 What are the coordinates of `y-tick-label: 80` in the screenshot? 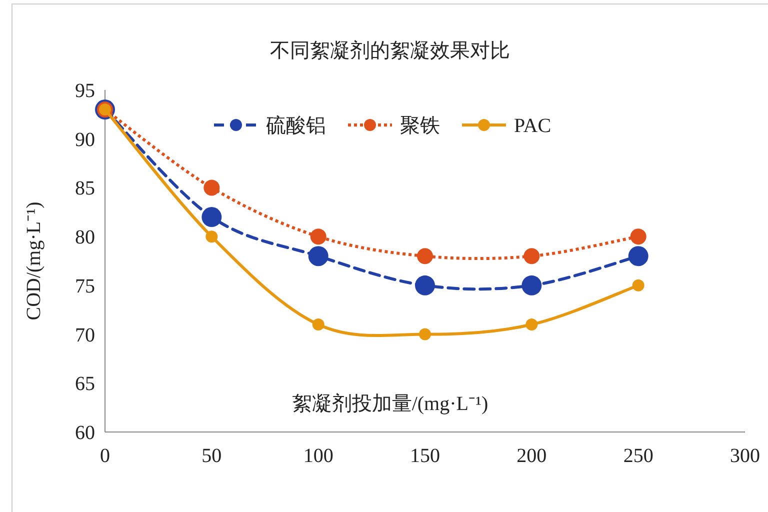 It's located at (85, 237).